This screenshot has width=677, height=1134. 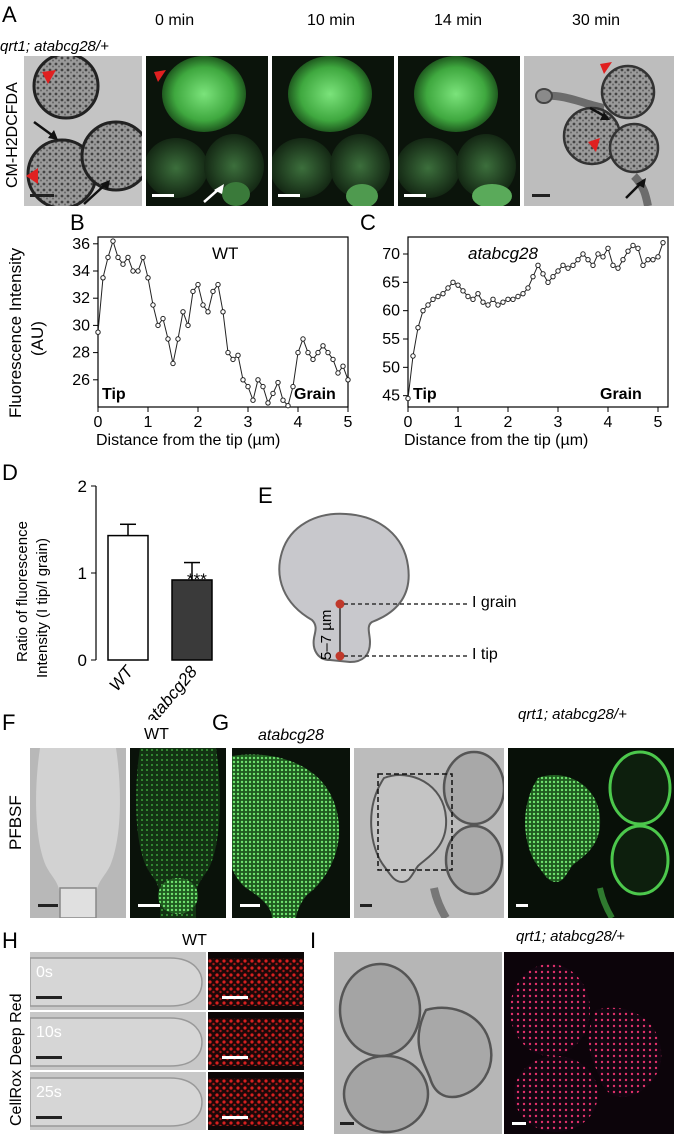 I want to click on chart-d-ytick-label: 0, so click(x=82, y=660).